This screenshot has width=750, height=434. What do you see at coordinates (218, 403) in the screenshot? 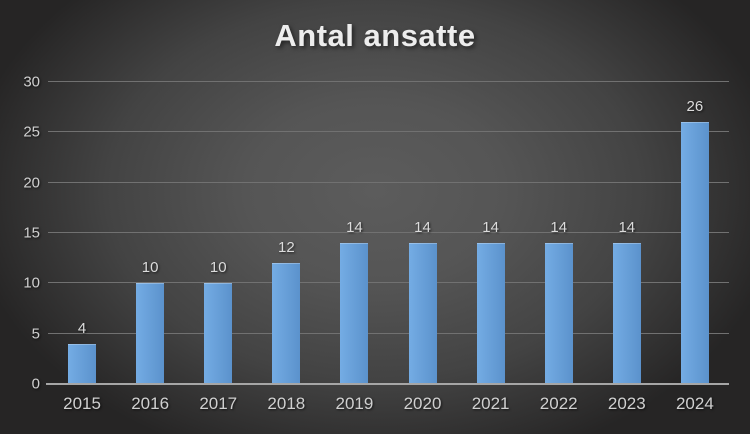
I see `x-tick-label-2017: 2017` at bounding box center [218, 403].